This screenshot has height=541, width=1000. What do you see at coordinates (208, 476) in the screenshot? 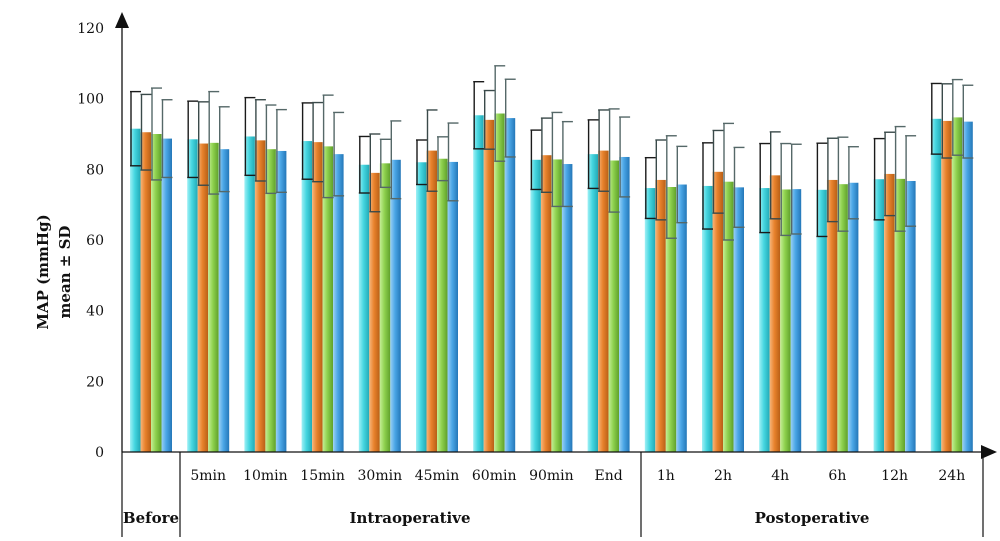
I see `x-category-label: 5min` at bounding box center [208, 476].